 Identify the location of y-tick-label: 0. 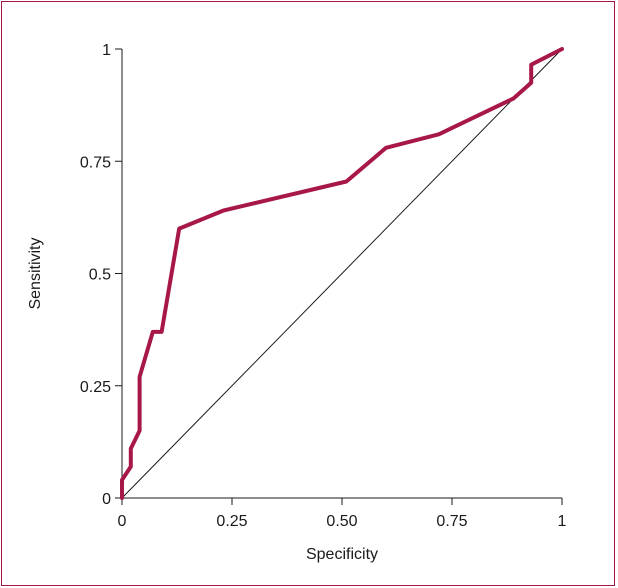
(106, 499).